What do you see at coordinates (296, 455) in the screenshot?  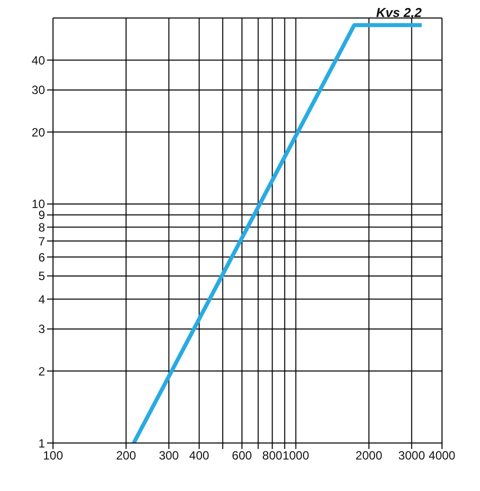 I see `x-tick-label: 1000` at bounding box center [296, 455].